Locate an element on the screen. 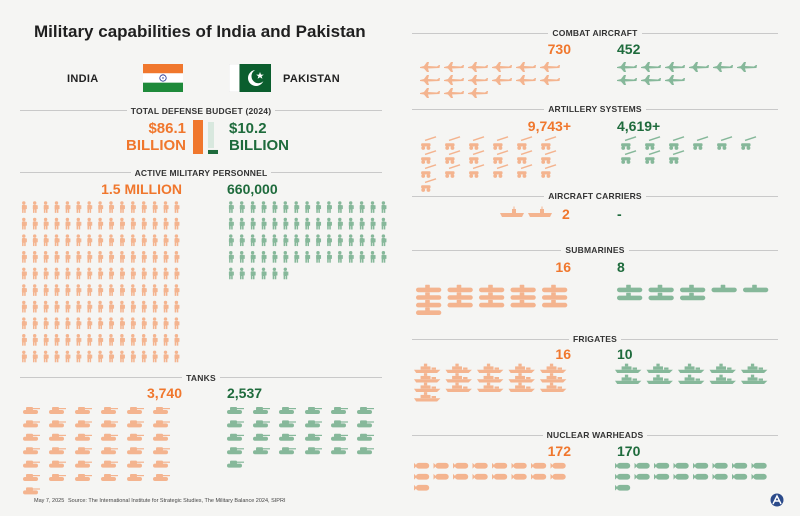  pakistan-artillery-mark is located at coordinates (629, 157).